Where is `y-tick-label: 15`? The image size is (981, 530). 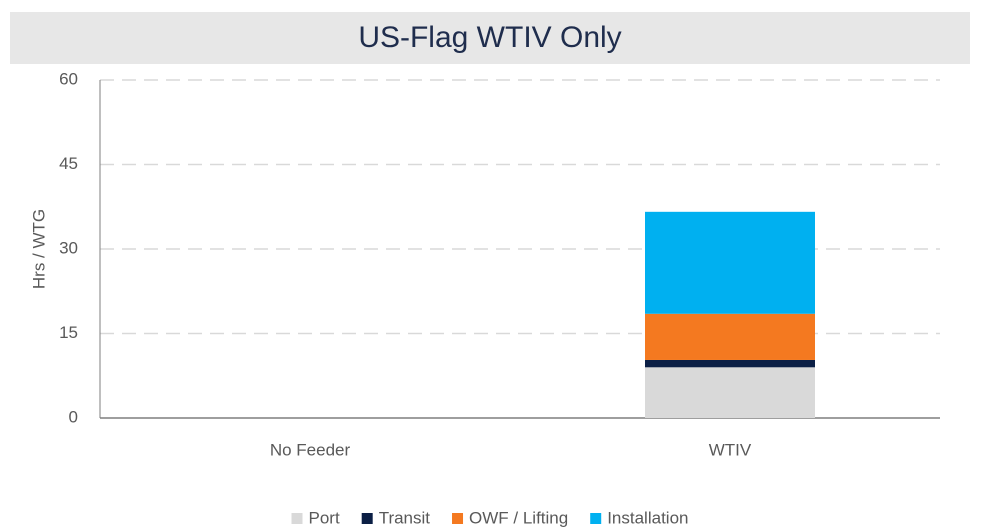 y-tick-label: 15 is located at coordinates (68, 332).